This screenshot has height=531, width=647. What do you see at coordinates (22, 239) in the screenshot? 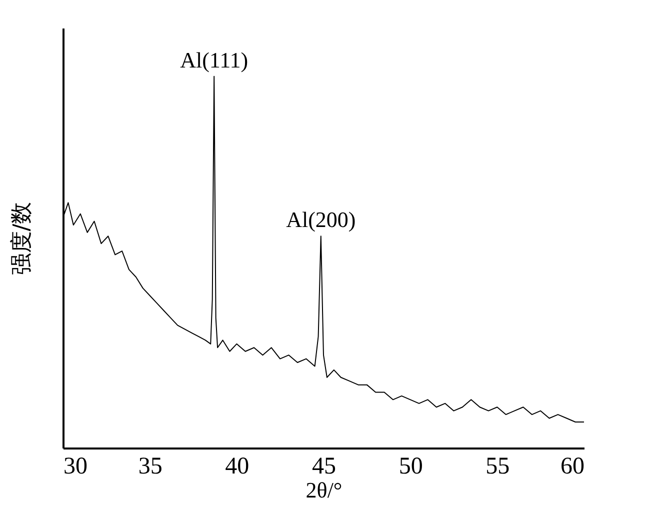
I see `y-axis-title: 强度/数` at bounding box center [22, 239].